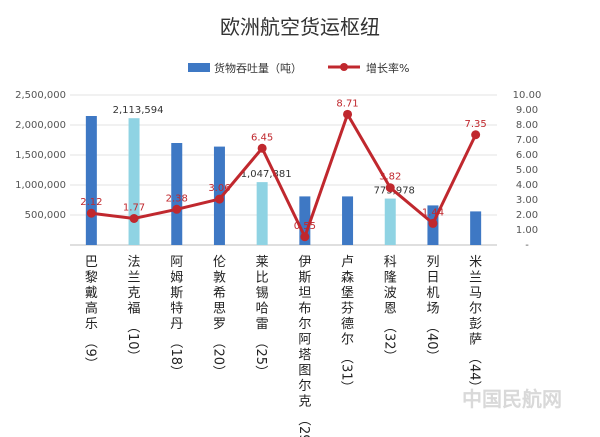  I want to click on category-rank-label: （9）, so click(89, 353).